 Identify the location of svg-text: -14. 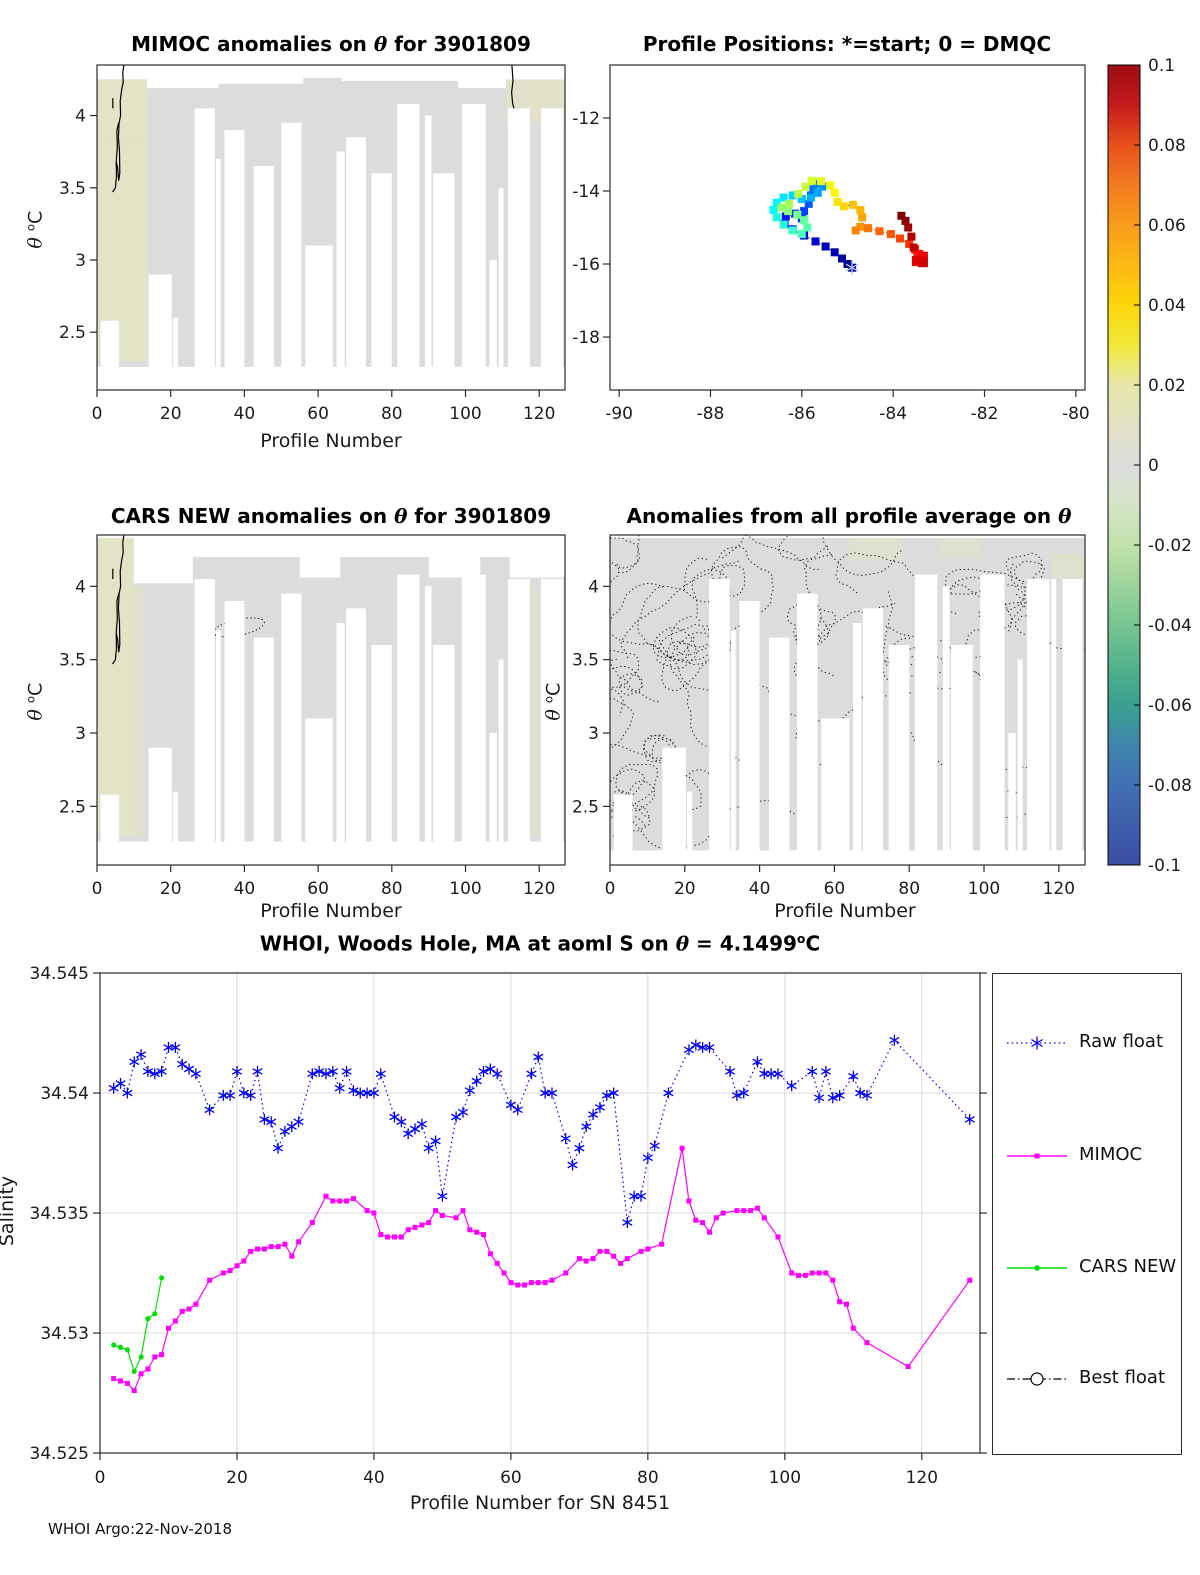
(586, 192).